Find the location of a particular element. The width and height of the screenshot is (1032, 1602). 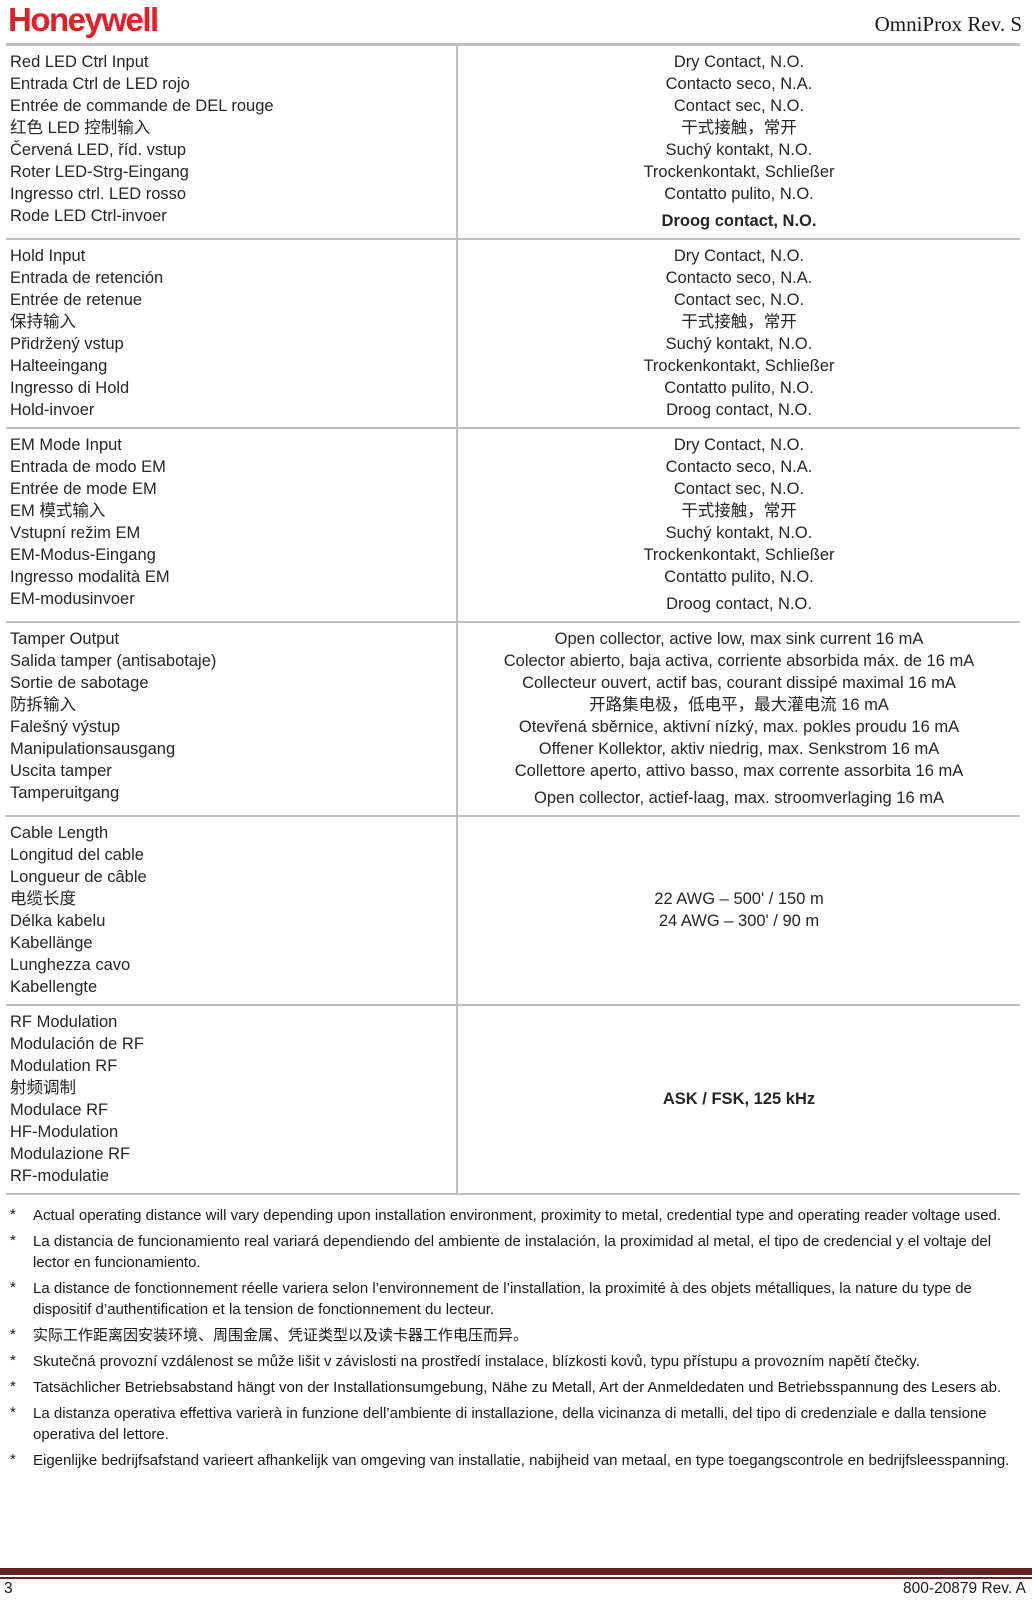

spec-label-line: 红色 LED 控制输入 is located at coordinates (80, 128).